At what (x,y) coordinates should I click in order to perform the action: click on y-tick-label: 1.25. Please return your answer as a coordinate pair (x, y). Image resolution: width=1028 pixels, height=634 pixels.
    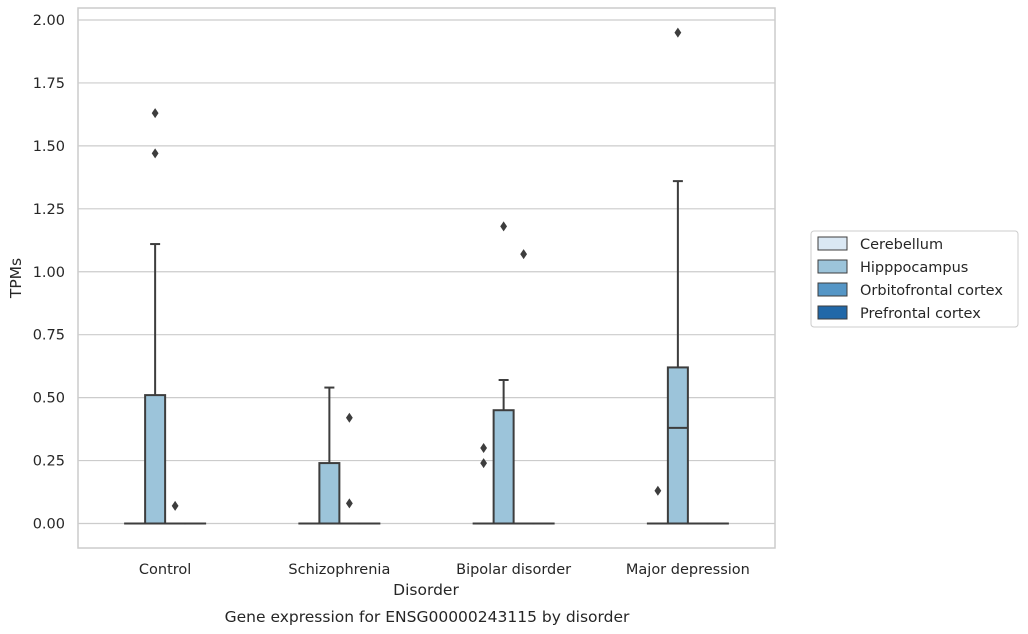
    Looking at the image, I should click on (49, 210).